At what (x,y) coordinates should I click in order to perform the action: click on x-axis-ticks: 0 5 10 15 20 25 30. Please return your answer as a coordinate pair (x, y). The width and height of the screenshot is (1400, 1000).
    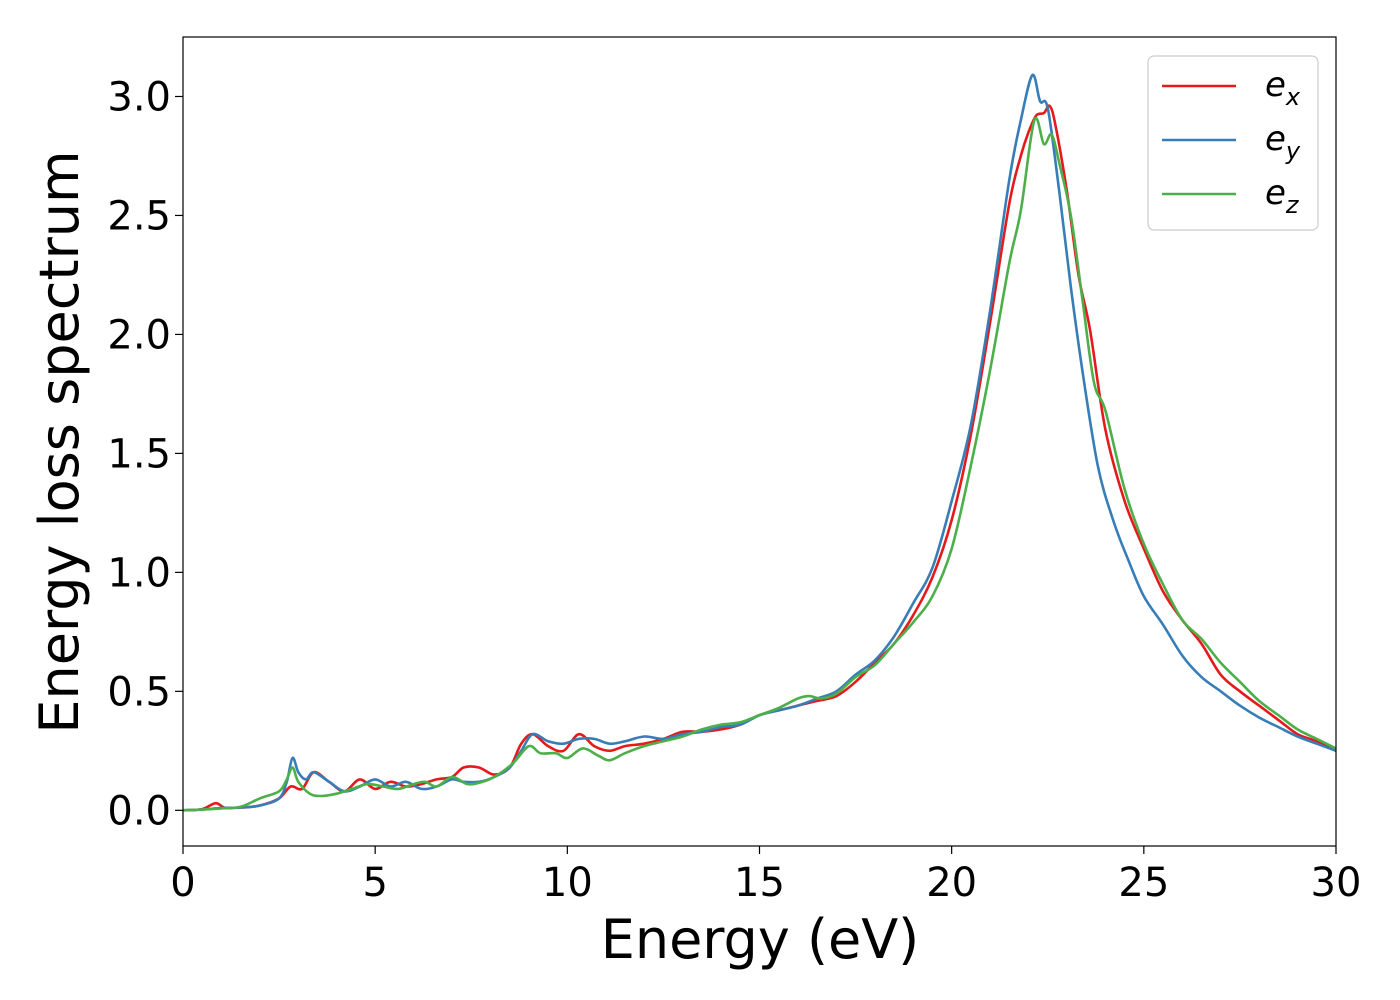
    Looking at the image, I should click on (765, 876).